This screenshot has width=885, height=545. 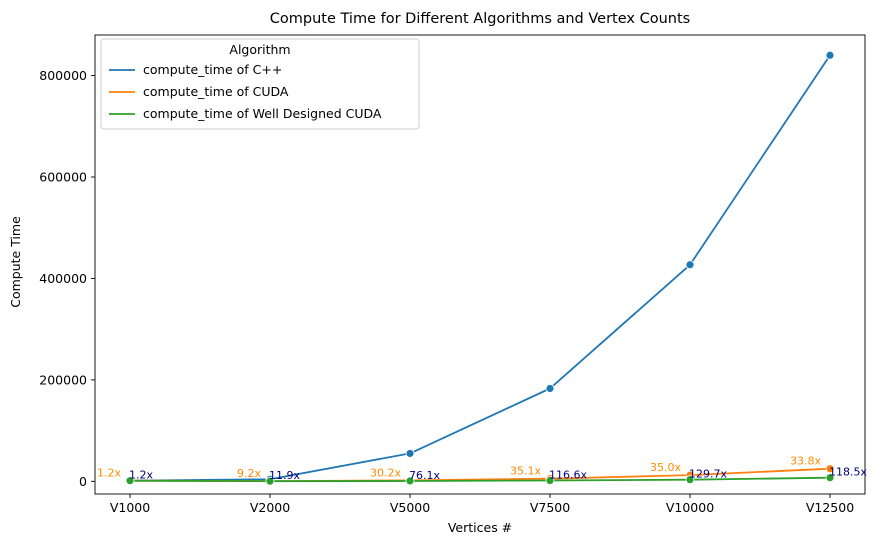 I want to click on well-designed-speedup-label: 11.9x, so click(x=284, y=475).